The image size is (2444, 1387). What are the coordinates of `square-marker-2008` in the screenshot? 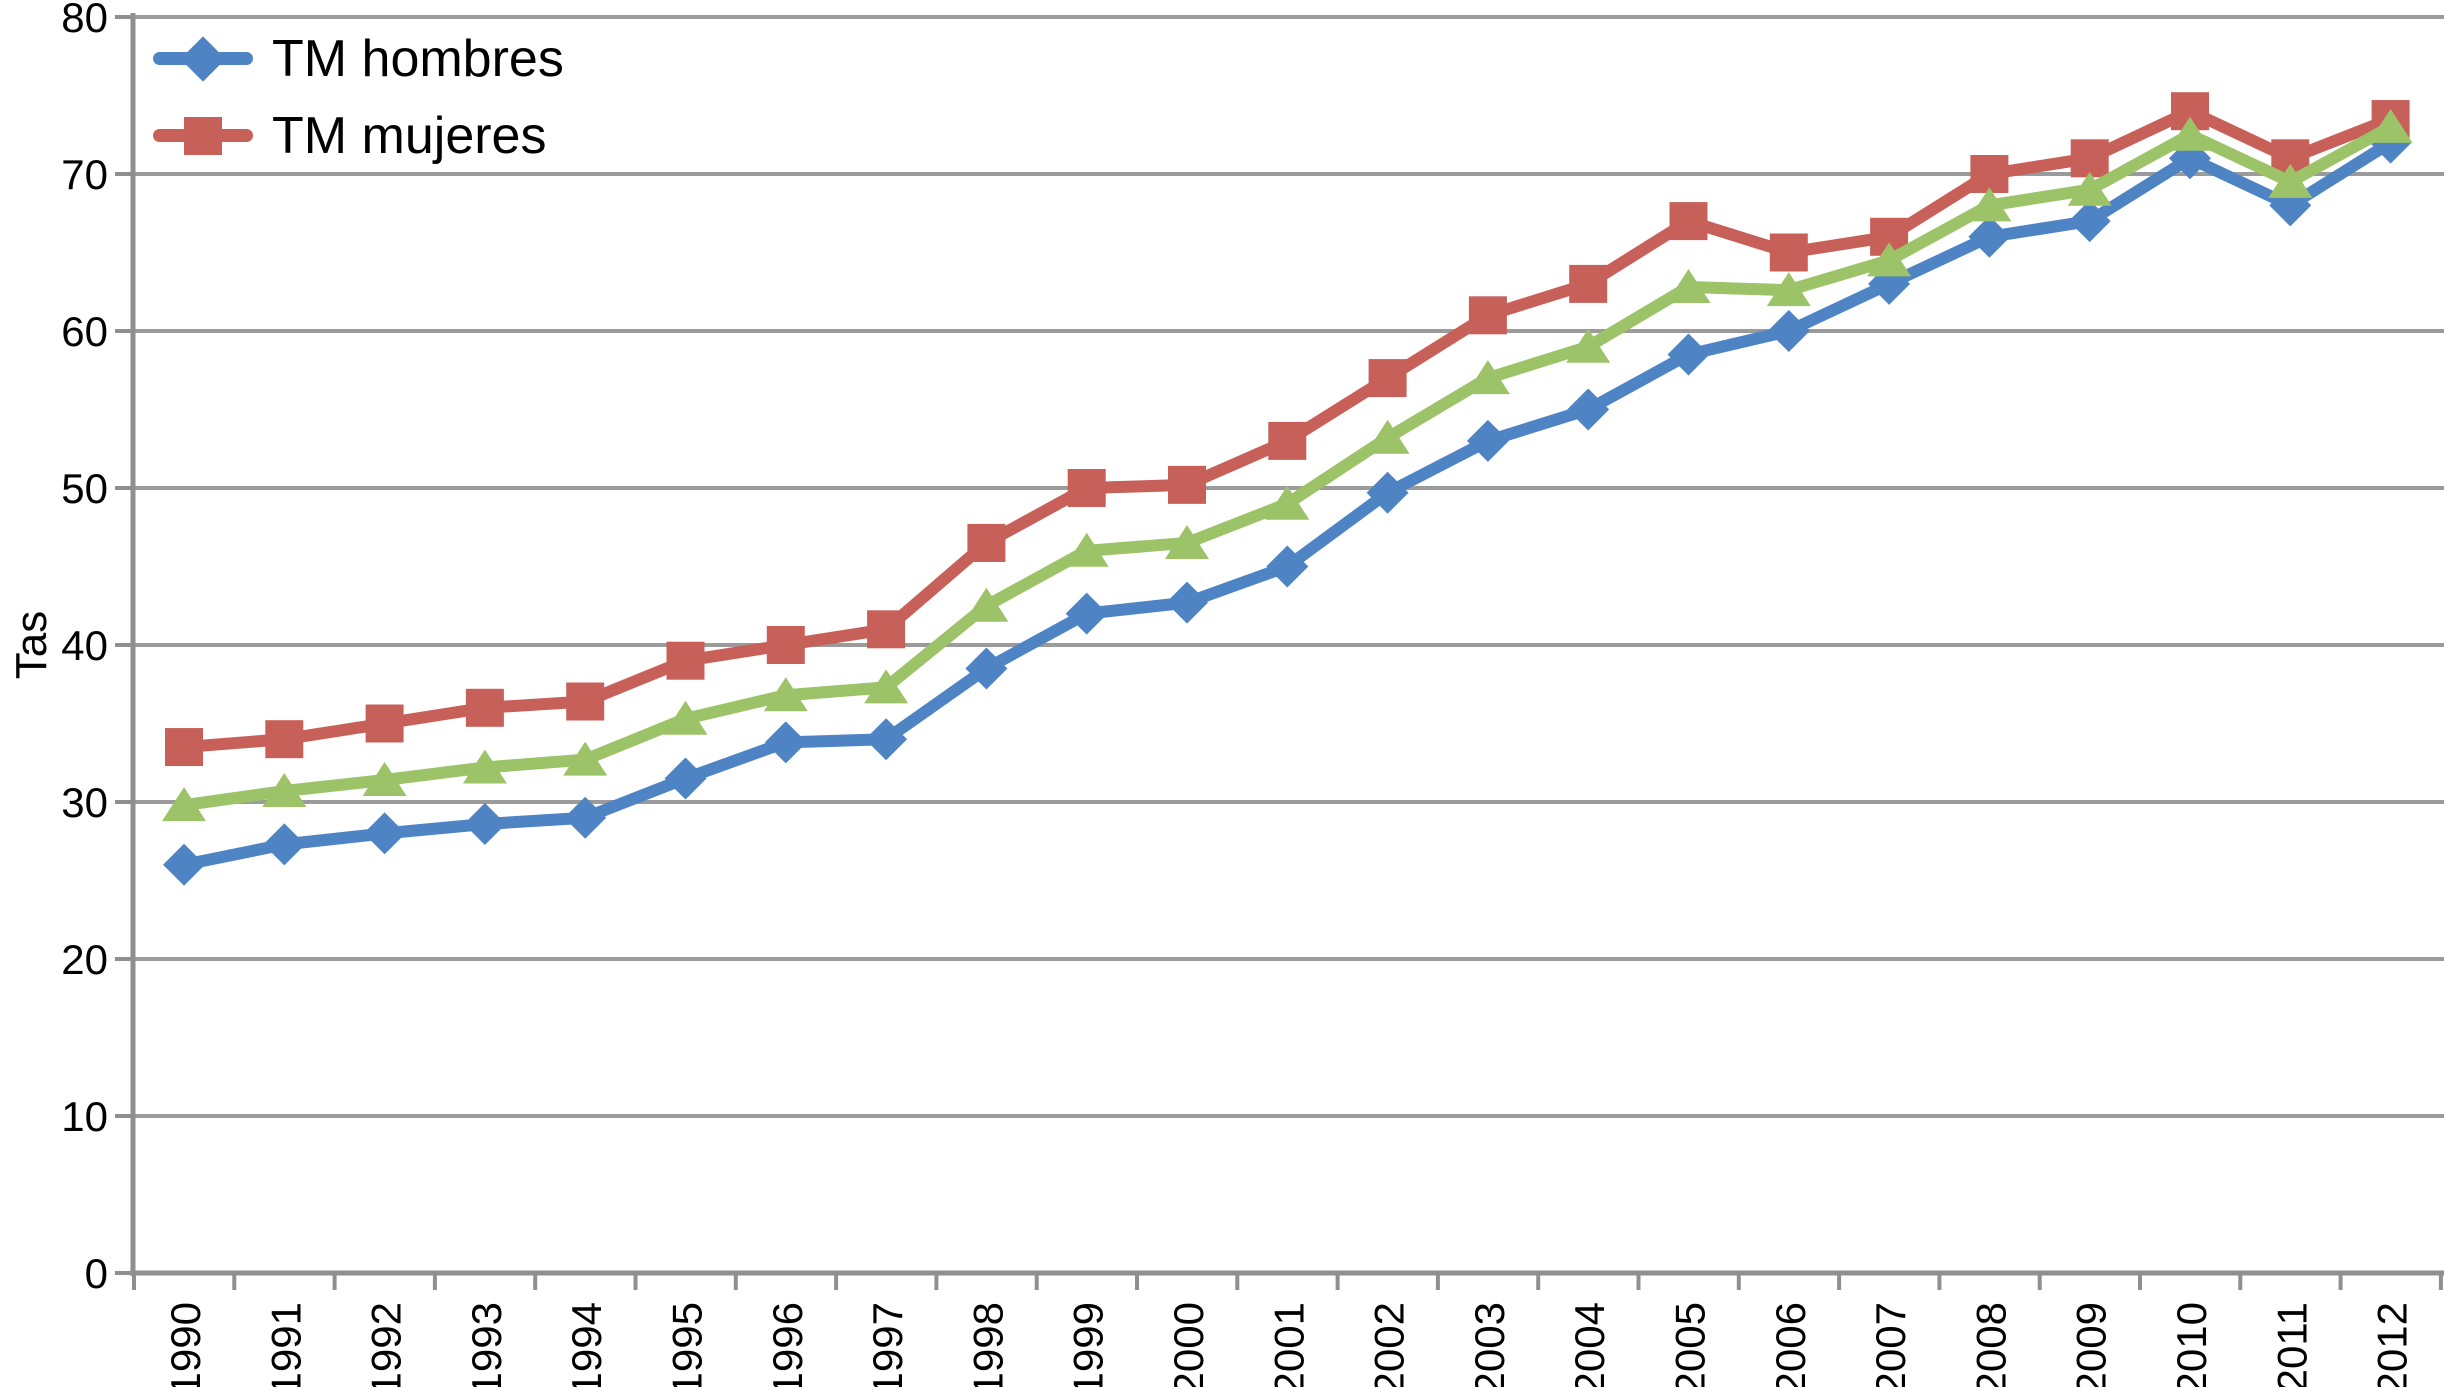 It's located at (1989, 174).